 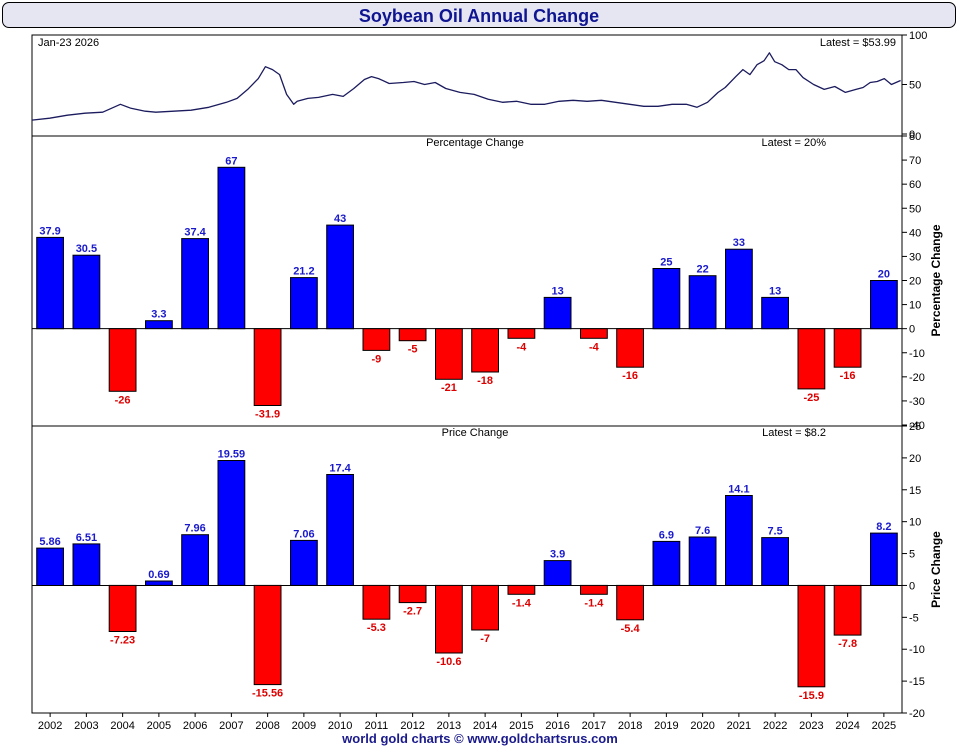 What do you see at coordinates (449, 388) in the screenshot?
I see `pct-data-label: -21` at bounding box center [449, 388].